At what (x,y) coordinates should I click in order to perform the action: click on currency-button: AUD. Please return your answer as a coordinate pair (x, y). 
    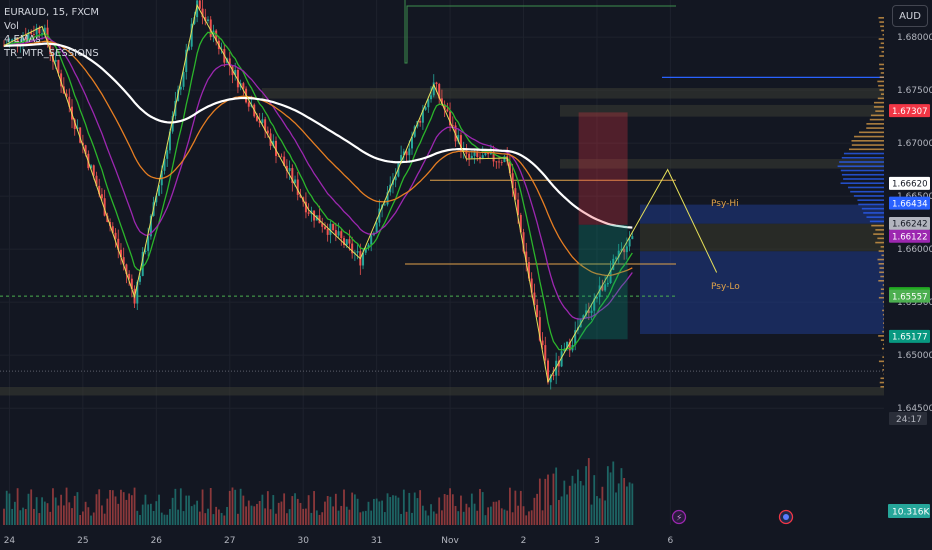
    Looking at the image, I should click on (910, 16).